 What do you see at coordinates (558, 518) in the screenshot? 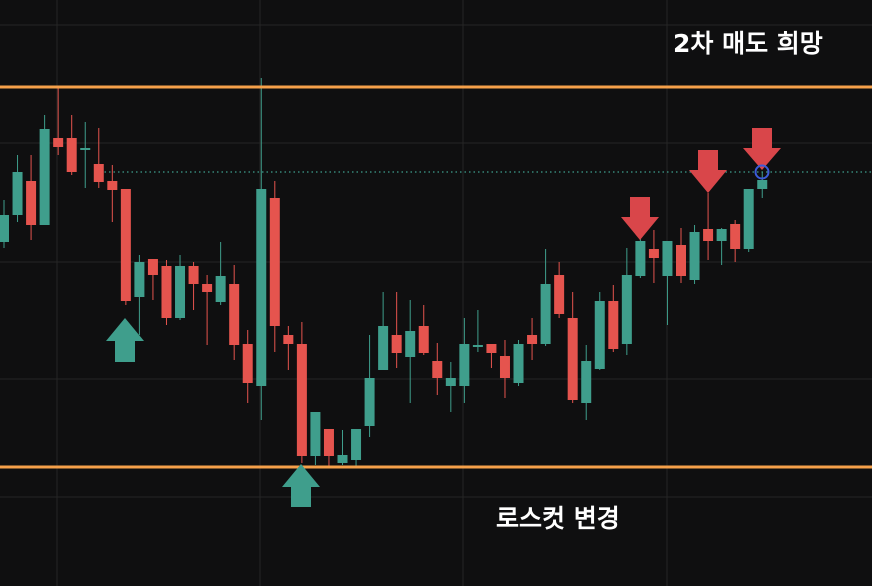
I see `annotation: 로스컷 변경` at bounding box center [558, 518].